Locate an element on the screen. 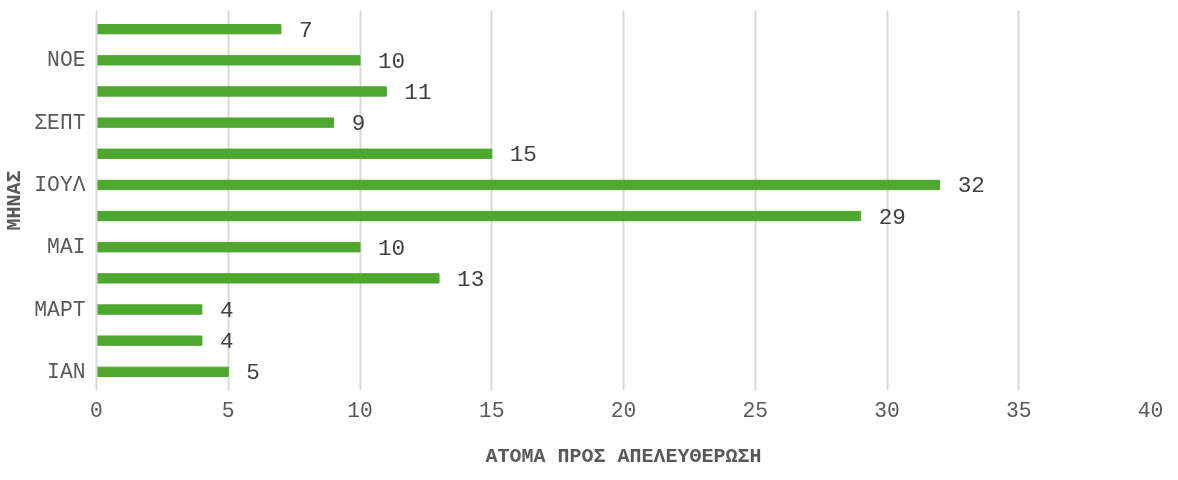 This screenshot has width=1178, height=480. data-label: 15 is located at coordinates (523, 155).